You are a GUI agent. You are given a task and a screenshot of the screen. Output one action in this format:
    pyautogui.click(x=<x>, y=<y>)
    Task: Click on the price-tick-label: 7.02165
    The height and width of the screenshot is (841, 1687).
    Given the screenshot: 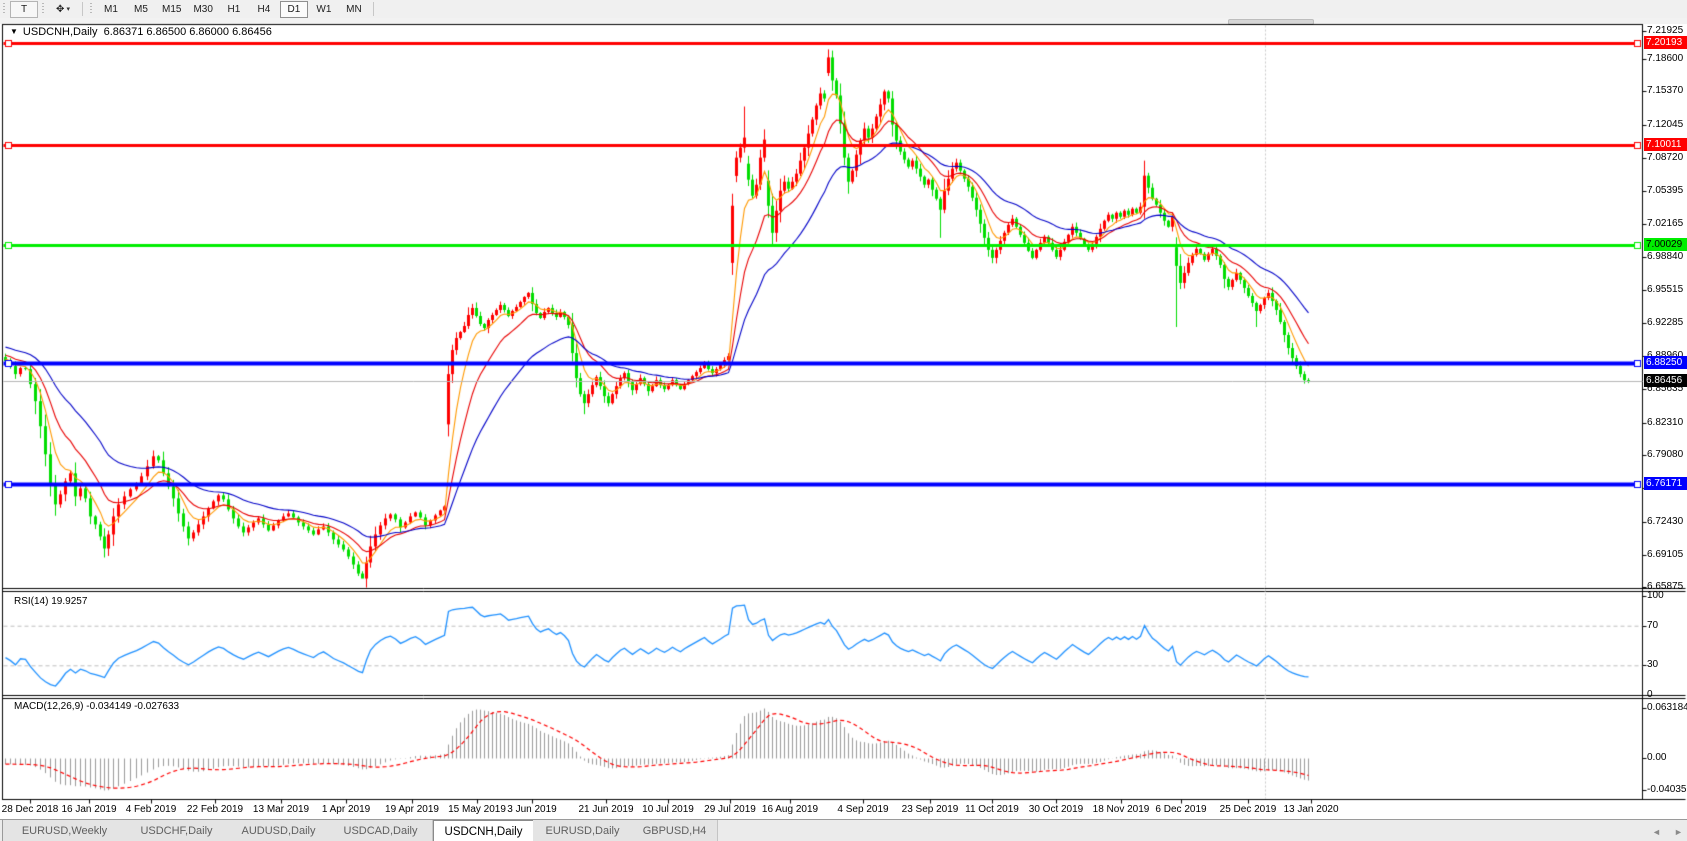 What is the action you would take?
    pyautogui.click(x=1665, y=223)
    